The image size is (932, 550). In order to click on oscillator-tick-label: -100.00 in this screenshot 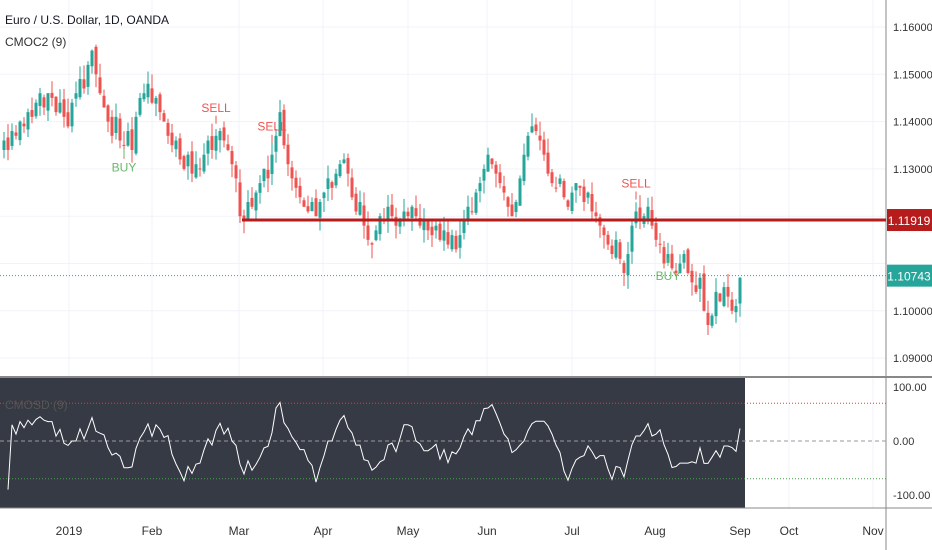, I will do `click(911, 496)`.